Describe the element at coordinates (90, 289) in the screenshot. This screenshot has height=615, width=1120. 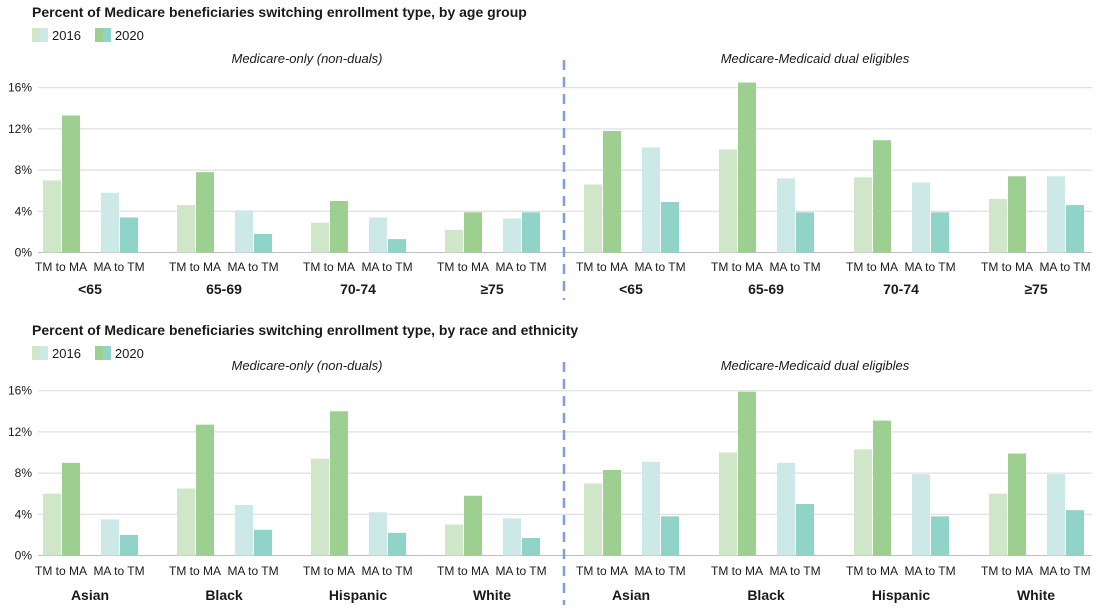
I see `group-label: <65` at that location.